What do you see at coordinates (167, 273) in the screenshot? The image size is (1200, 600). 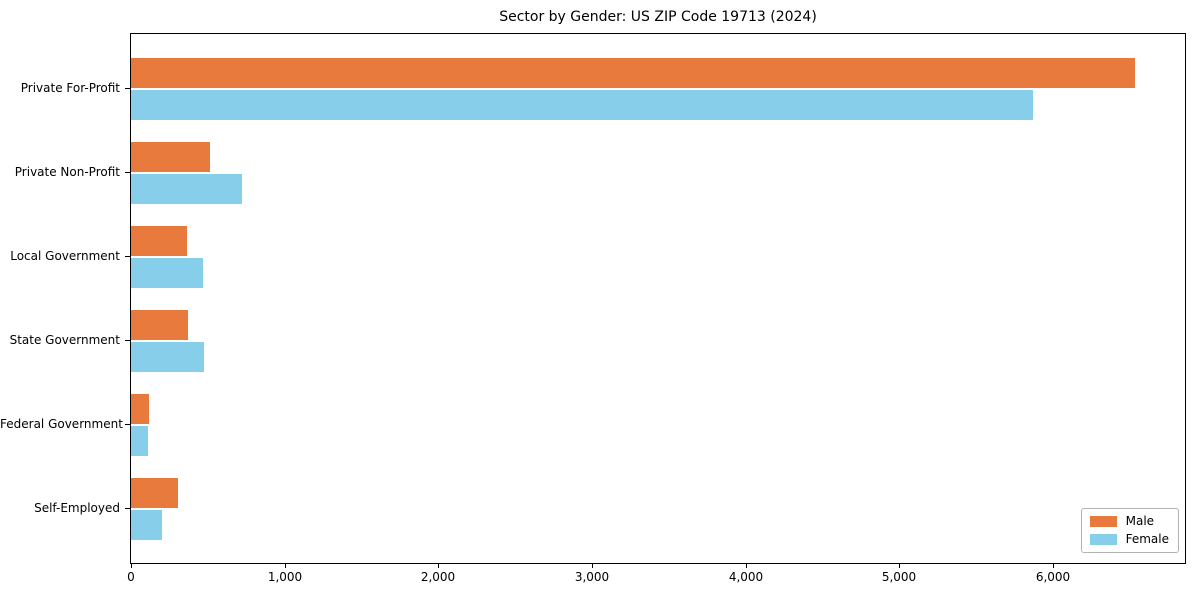 I see `bar-female-local-government` at bounding box center [167, 273].